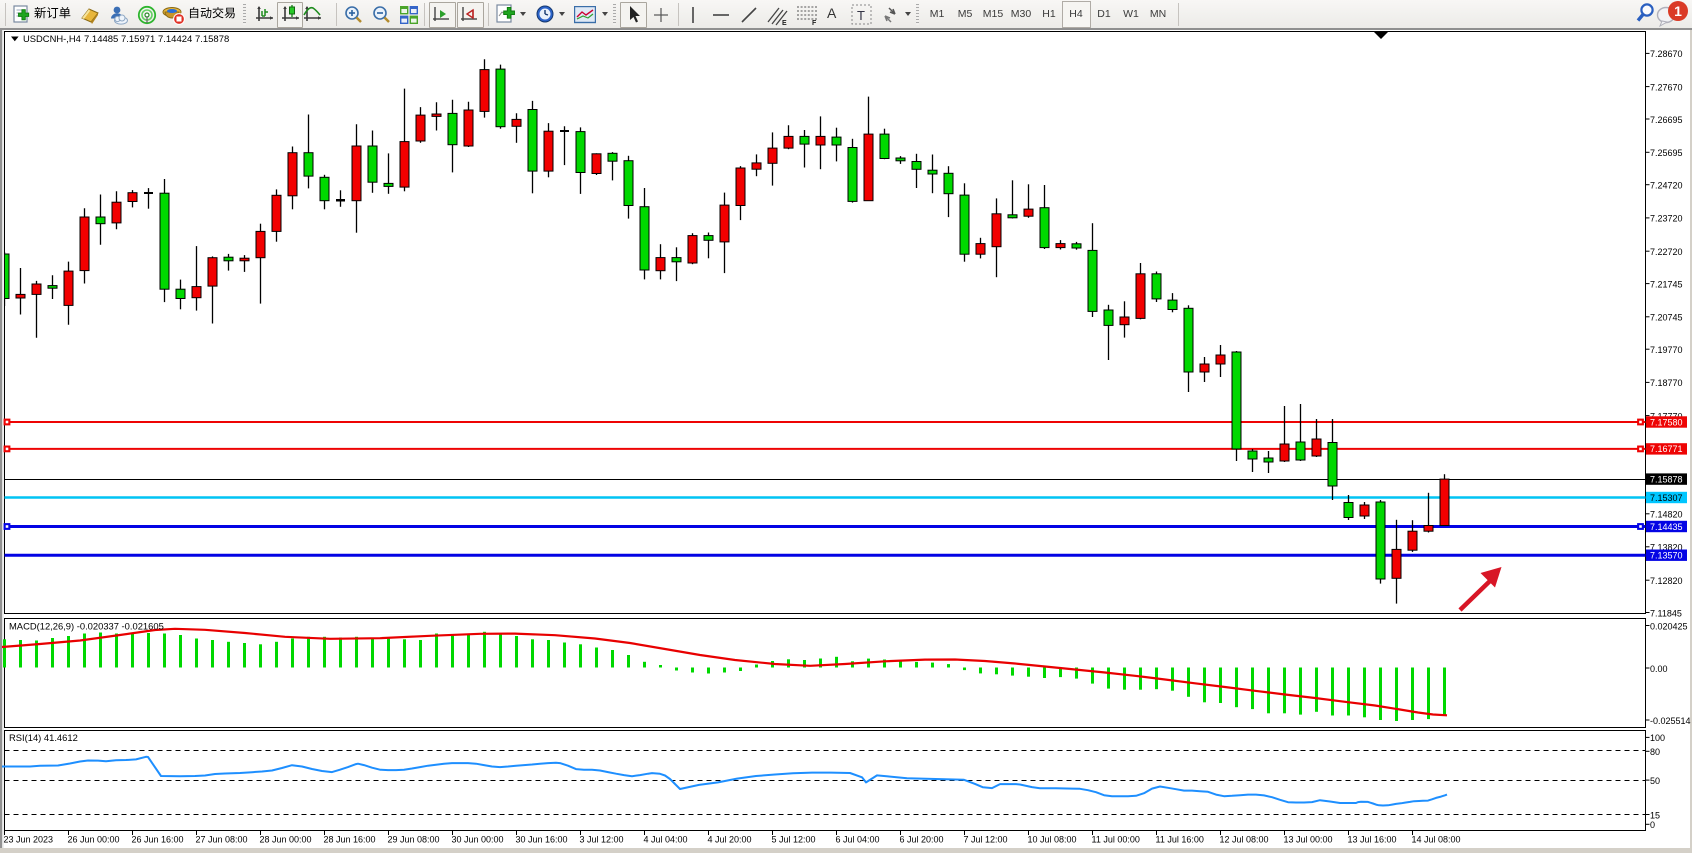  Describe the element at coordinates (158, 840) in the screenshot. I see `svg-text: 26 Jun 16:00` at that location.